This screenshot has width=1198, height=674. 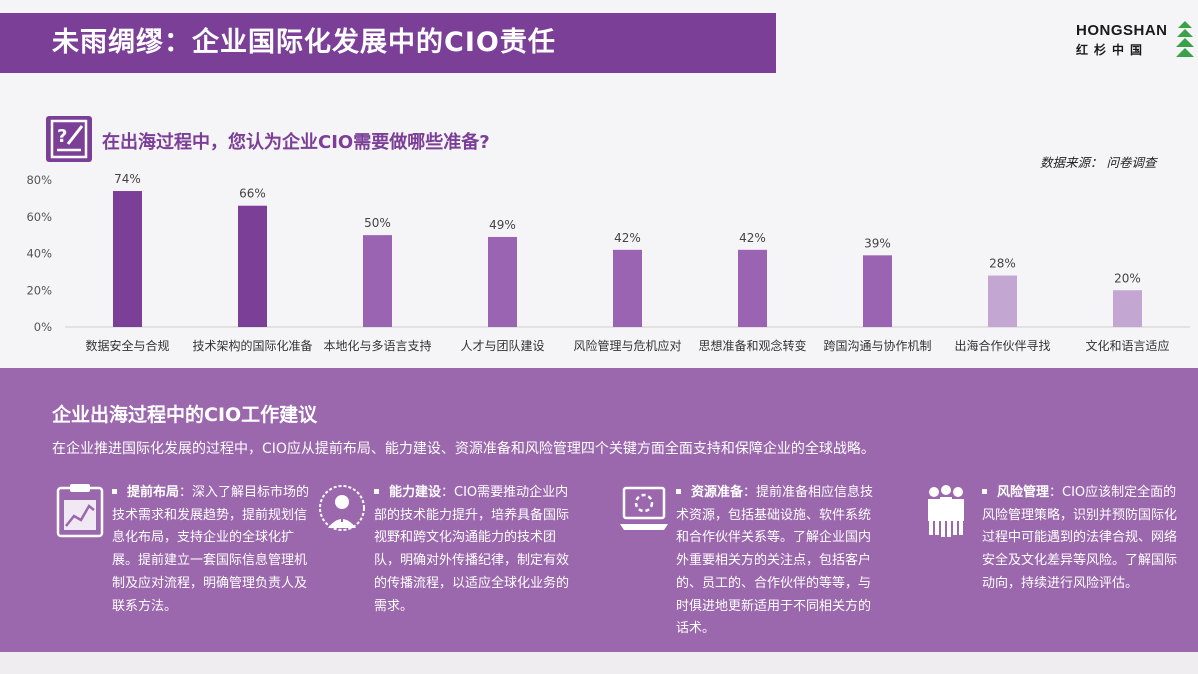 I want to click on survey-question: 在出海过程中，您认为企业CIO需要做哪些准备?, so click(x=296, y=142).